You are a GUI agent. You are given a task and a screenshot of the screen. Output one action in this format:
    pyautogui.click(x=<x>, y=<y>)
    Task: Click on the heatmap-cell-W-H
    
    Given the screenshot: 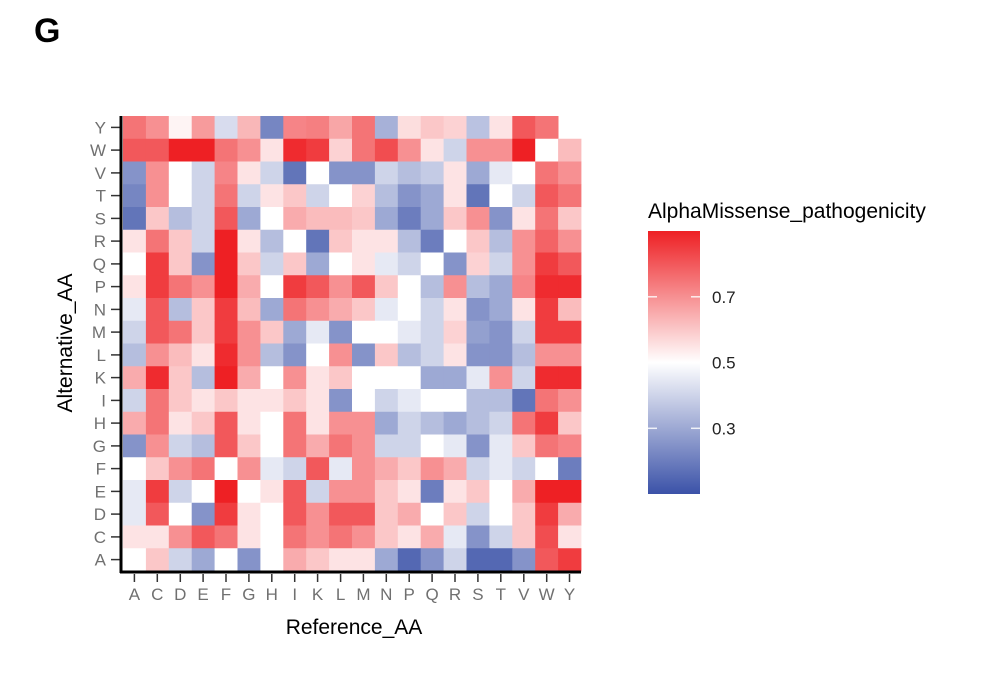 What is the action you would take?
    pyautogui.click(x=547, y=423)
    